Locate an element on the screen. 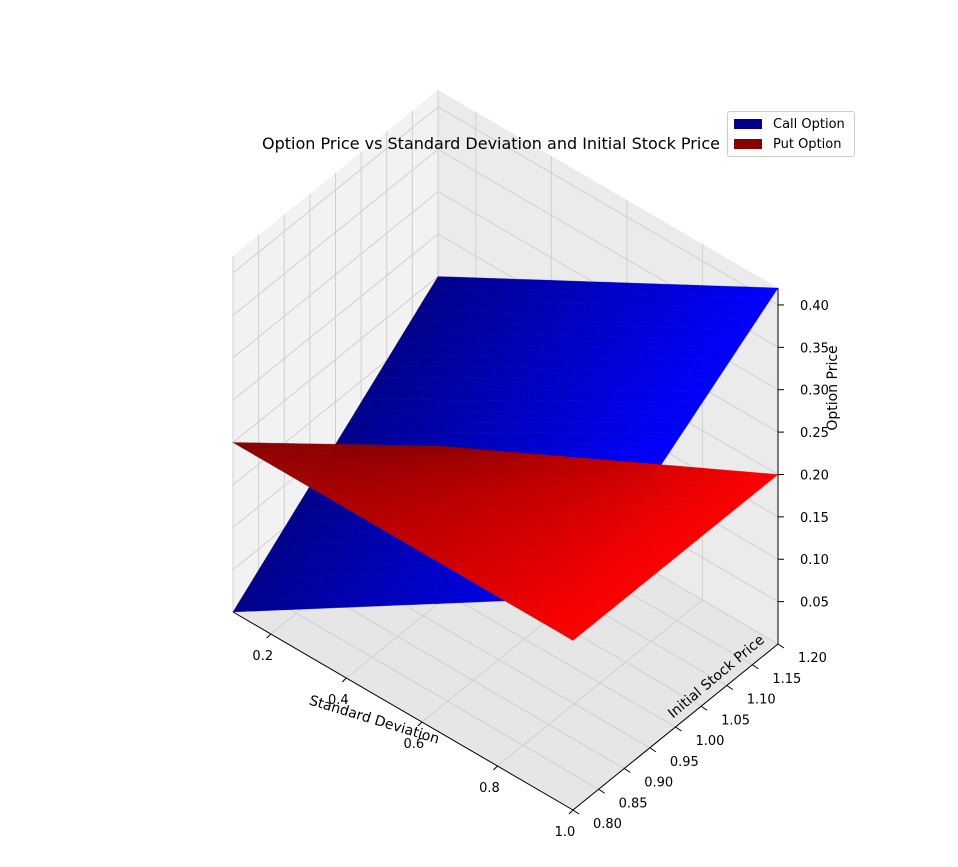  z-tick-label: 0.20 is located at coordinates (814, 475).